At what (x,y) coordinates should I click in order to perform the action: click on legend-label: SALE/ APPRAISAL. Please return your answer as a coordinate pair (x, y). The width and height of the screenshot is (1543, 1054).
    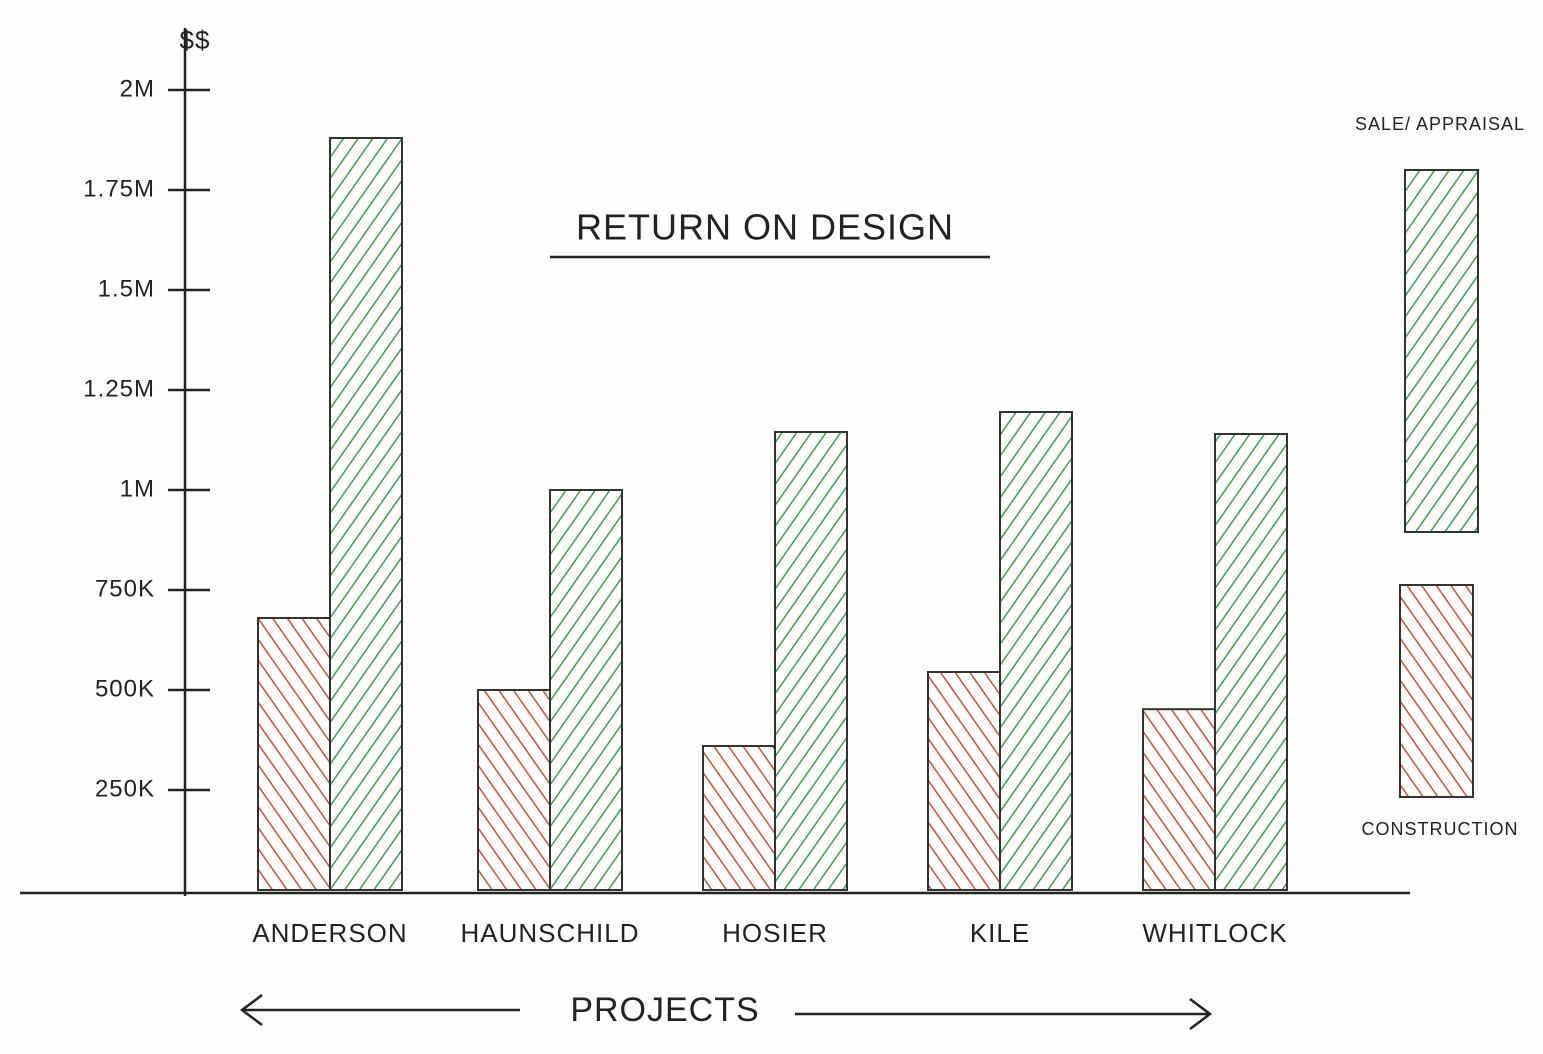
    Looking at the image, I should click on (1440, 124).